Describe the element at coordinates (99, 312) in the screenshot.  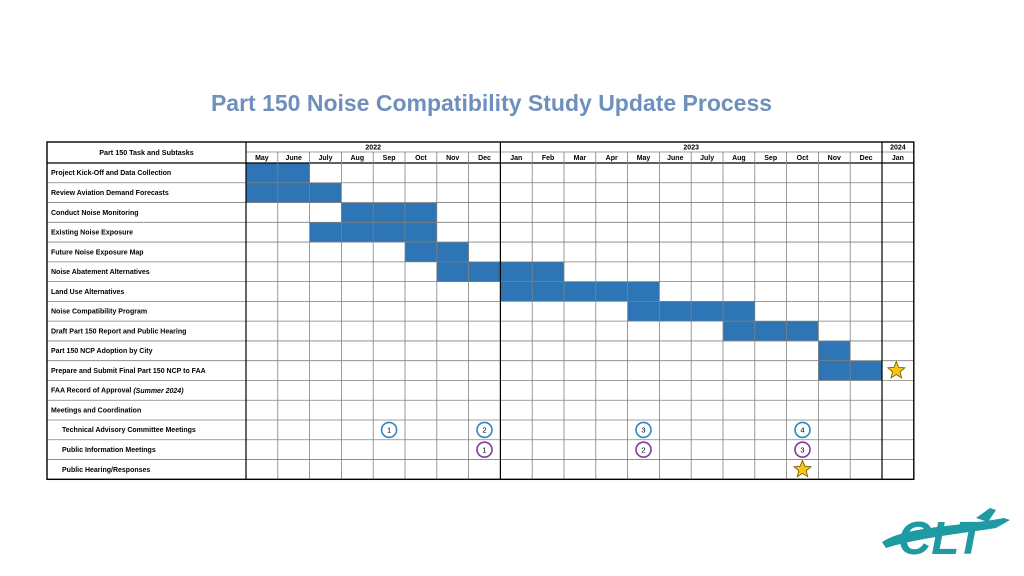
I see `task-label: Noise Compatibility Program` at that location.